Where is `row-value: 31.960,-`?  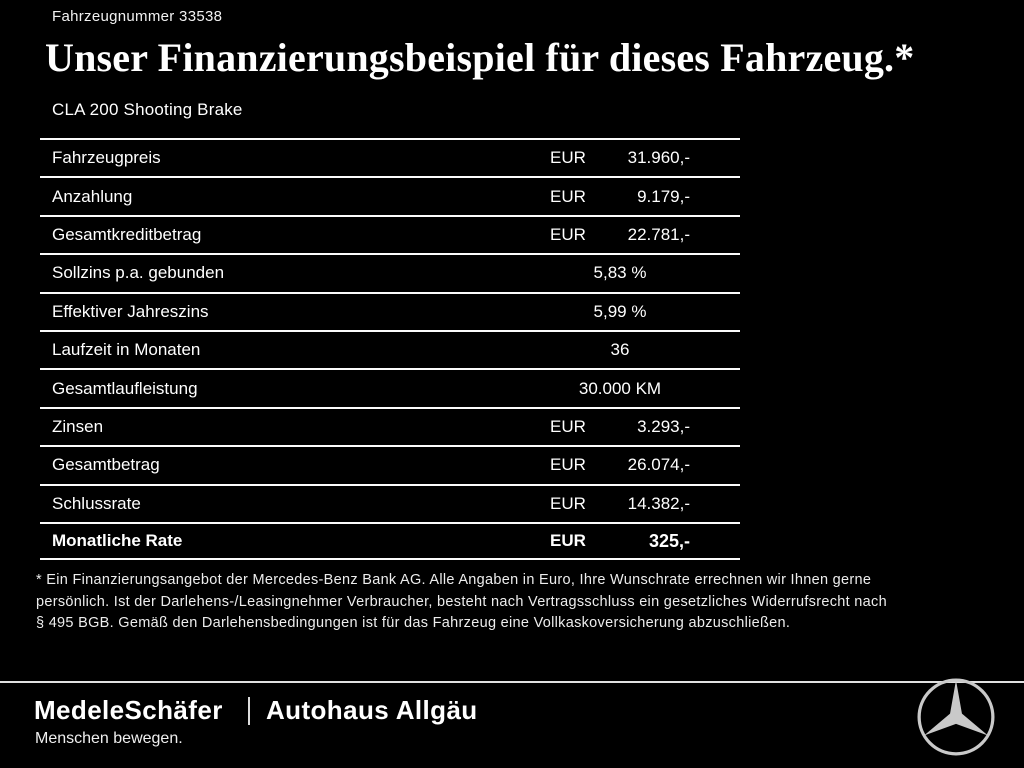
row-value: 31.960,- is located at coordinates (658, 158).